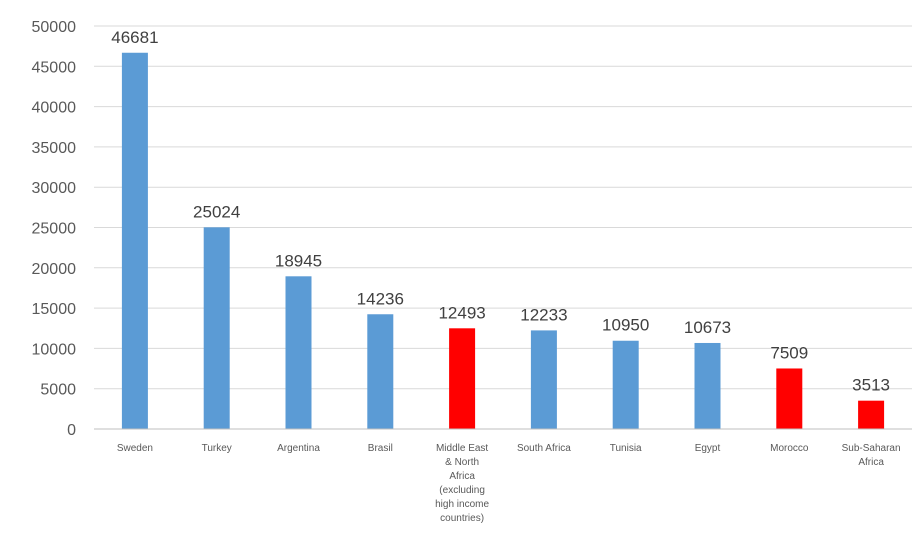 The width and height of the screenshot is (924, 554). Describe the element at coordinates (298, 448) in the screenshot. I see `x-tick-label: Argentina` at that location.